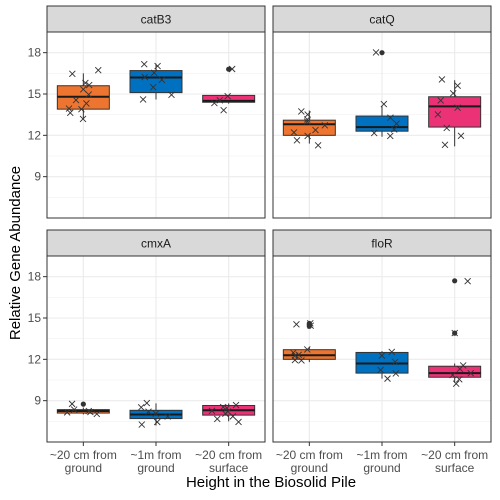  I want to click on strip-floR, so click(382, 243).